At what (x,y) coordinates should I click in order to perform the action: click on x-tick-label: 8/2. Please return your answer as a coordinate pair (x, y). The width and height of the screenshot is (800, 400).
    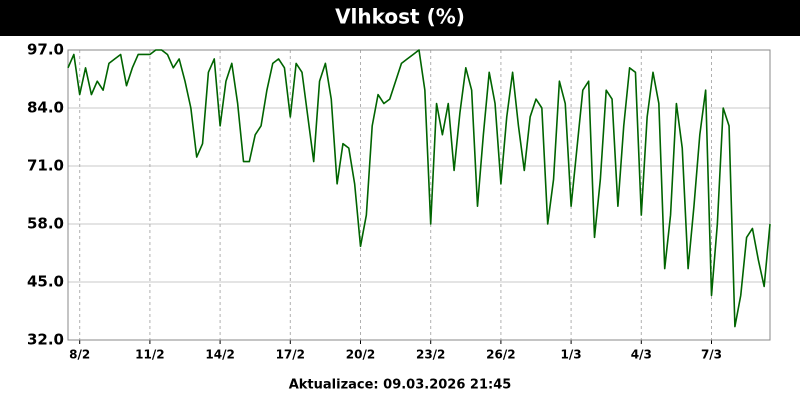
    Looking at the image, I should click on (79, 355).